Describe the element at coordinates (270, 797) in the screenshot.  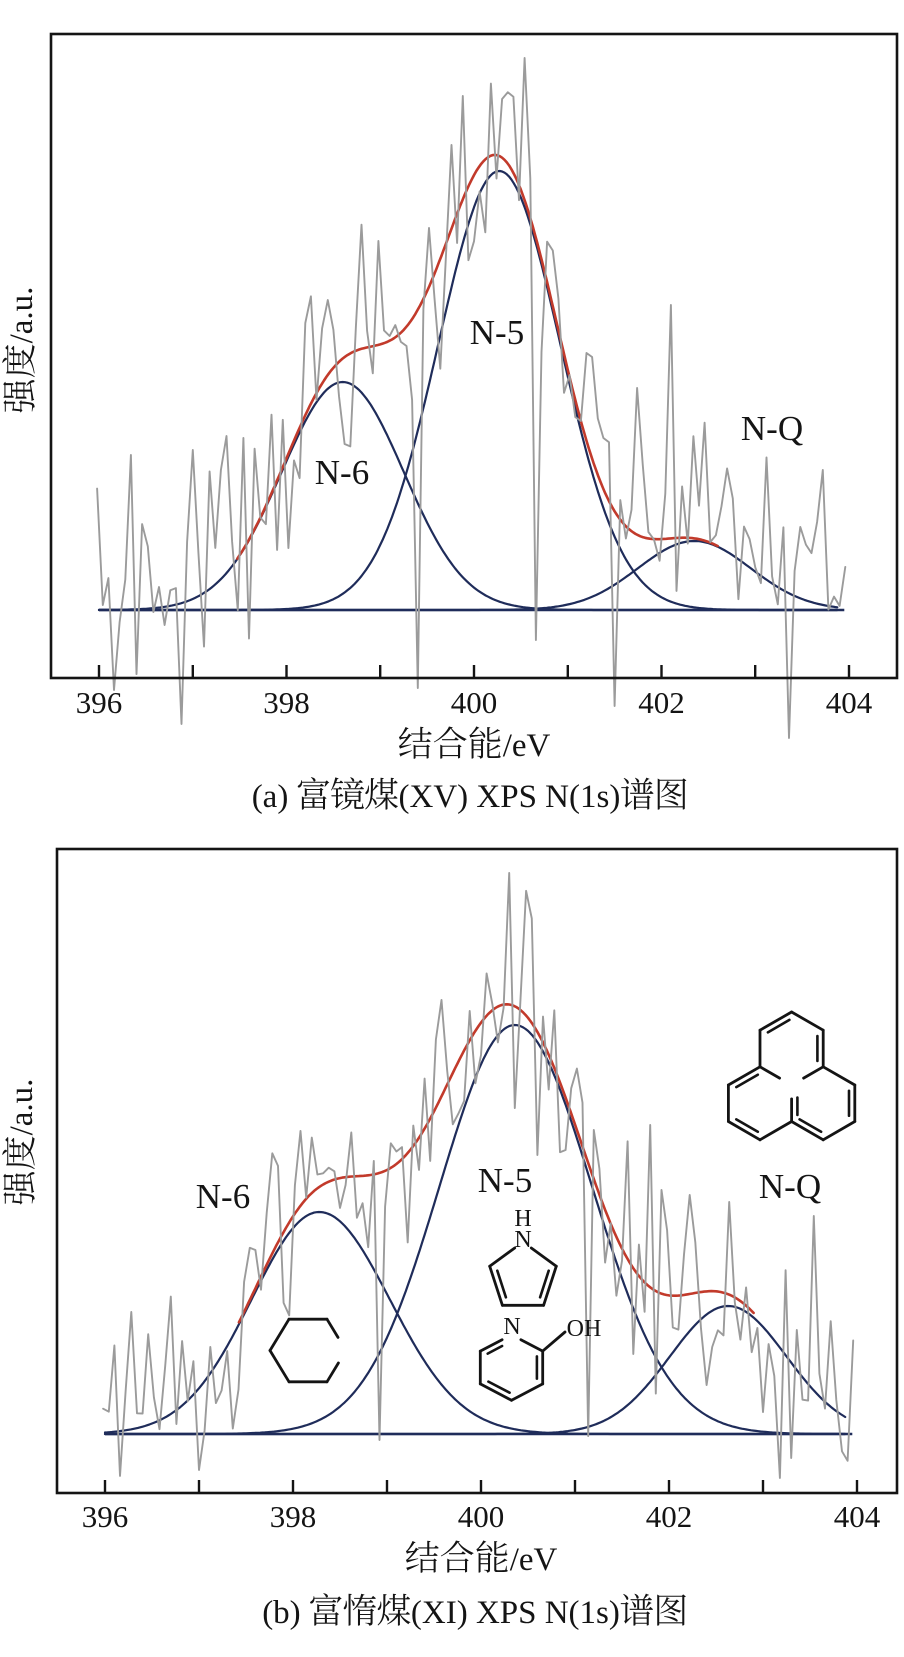
I see `svg-text: (a)` at that location.